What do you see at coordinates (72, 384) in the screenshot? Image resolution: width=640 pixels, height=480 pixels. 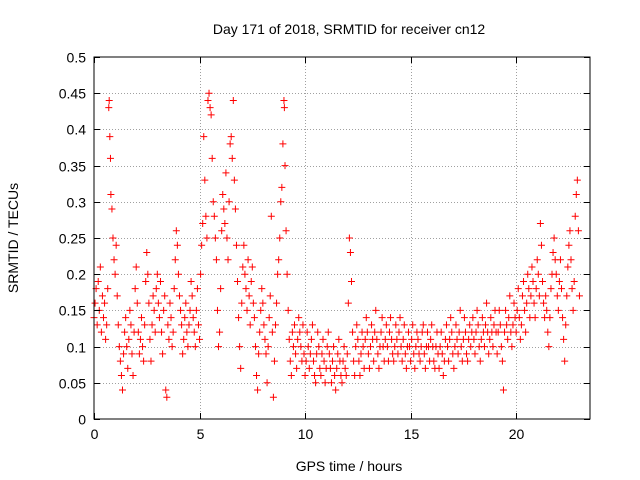 I see `y-tick-label: 0.05` at bounding box center [72, 384].